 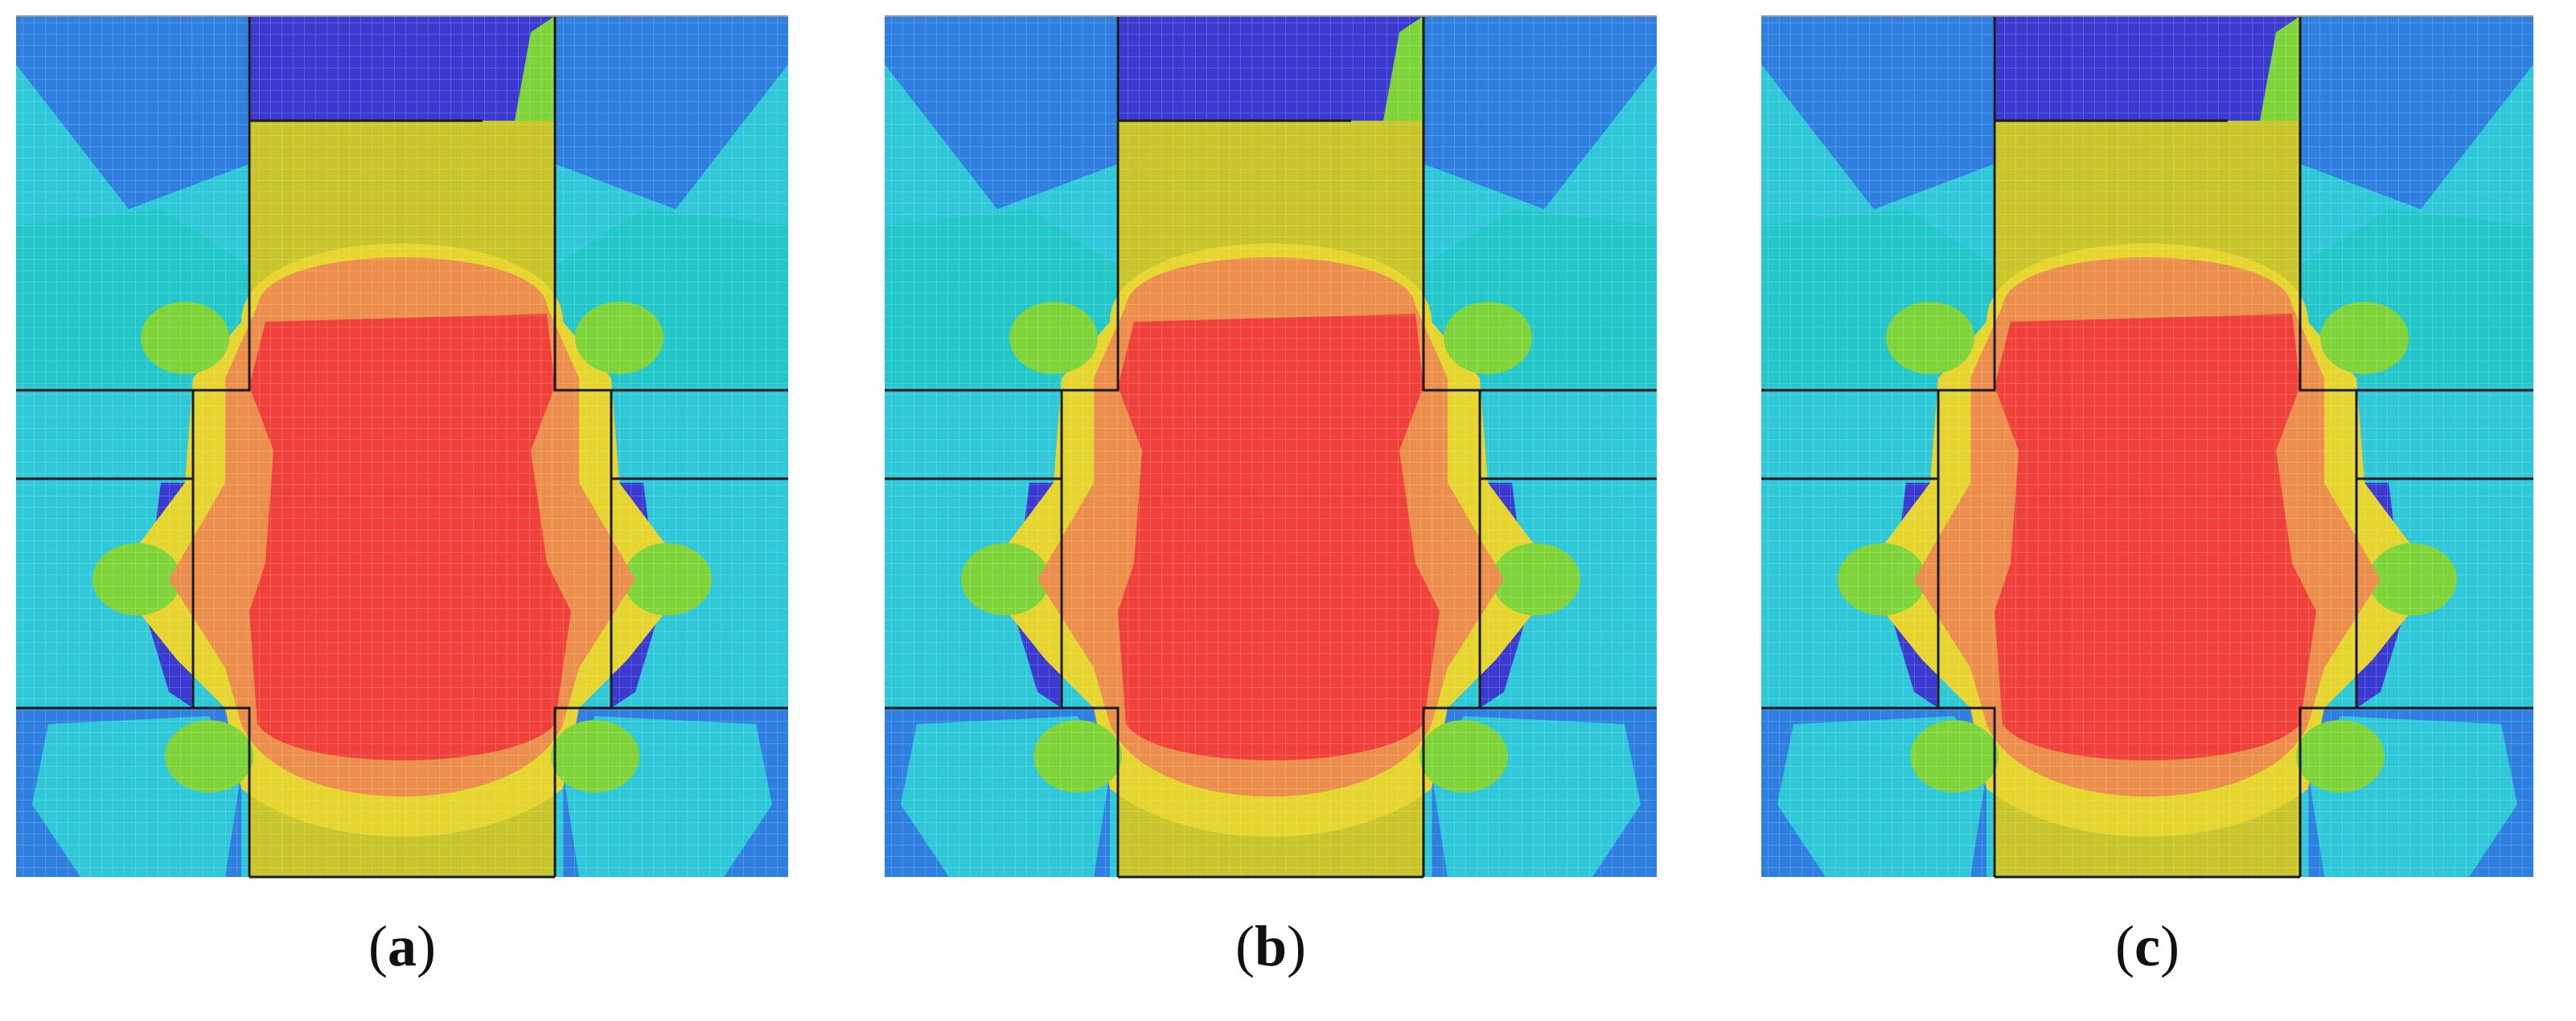 I want to click on caption-a: (a), so click(x=402, y=946).